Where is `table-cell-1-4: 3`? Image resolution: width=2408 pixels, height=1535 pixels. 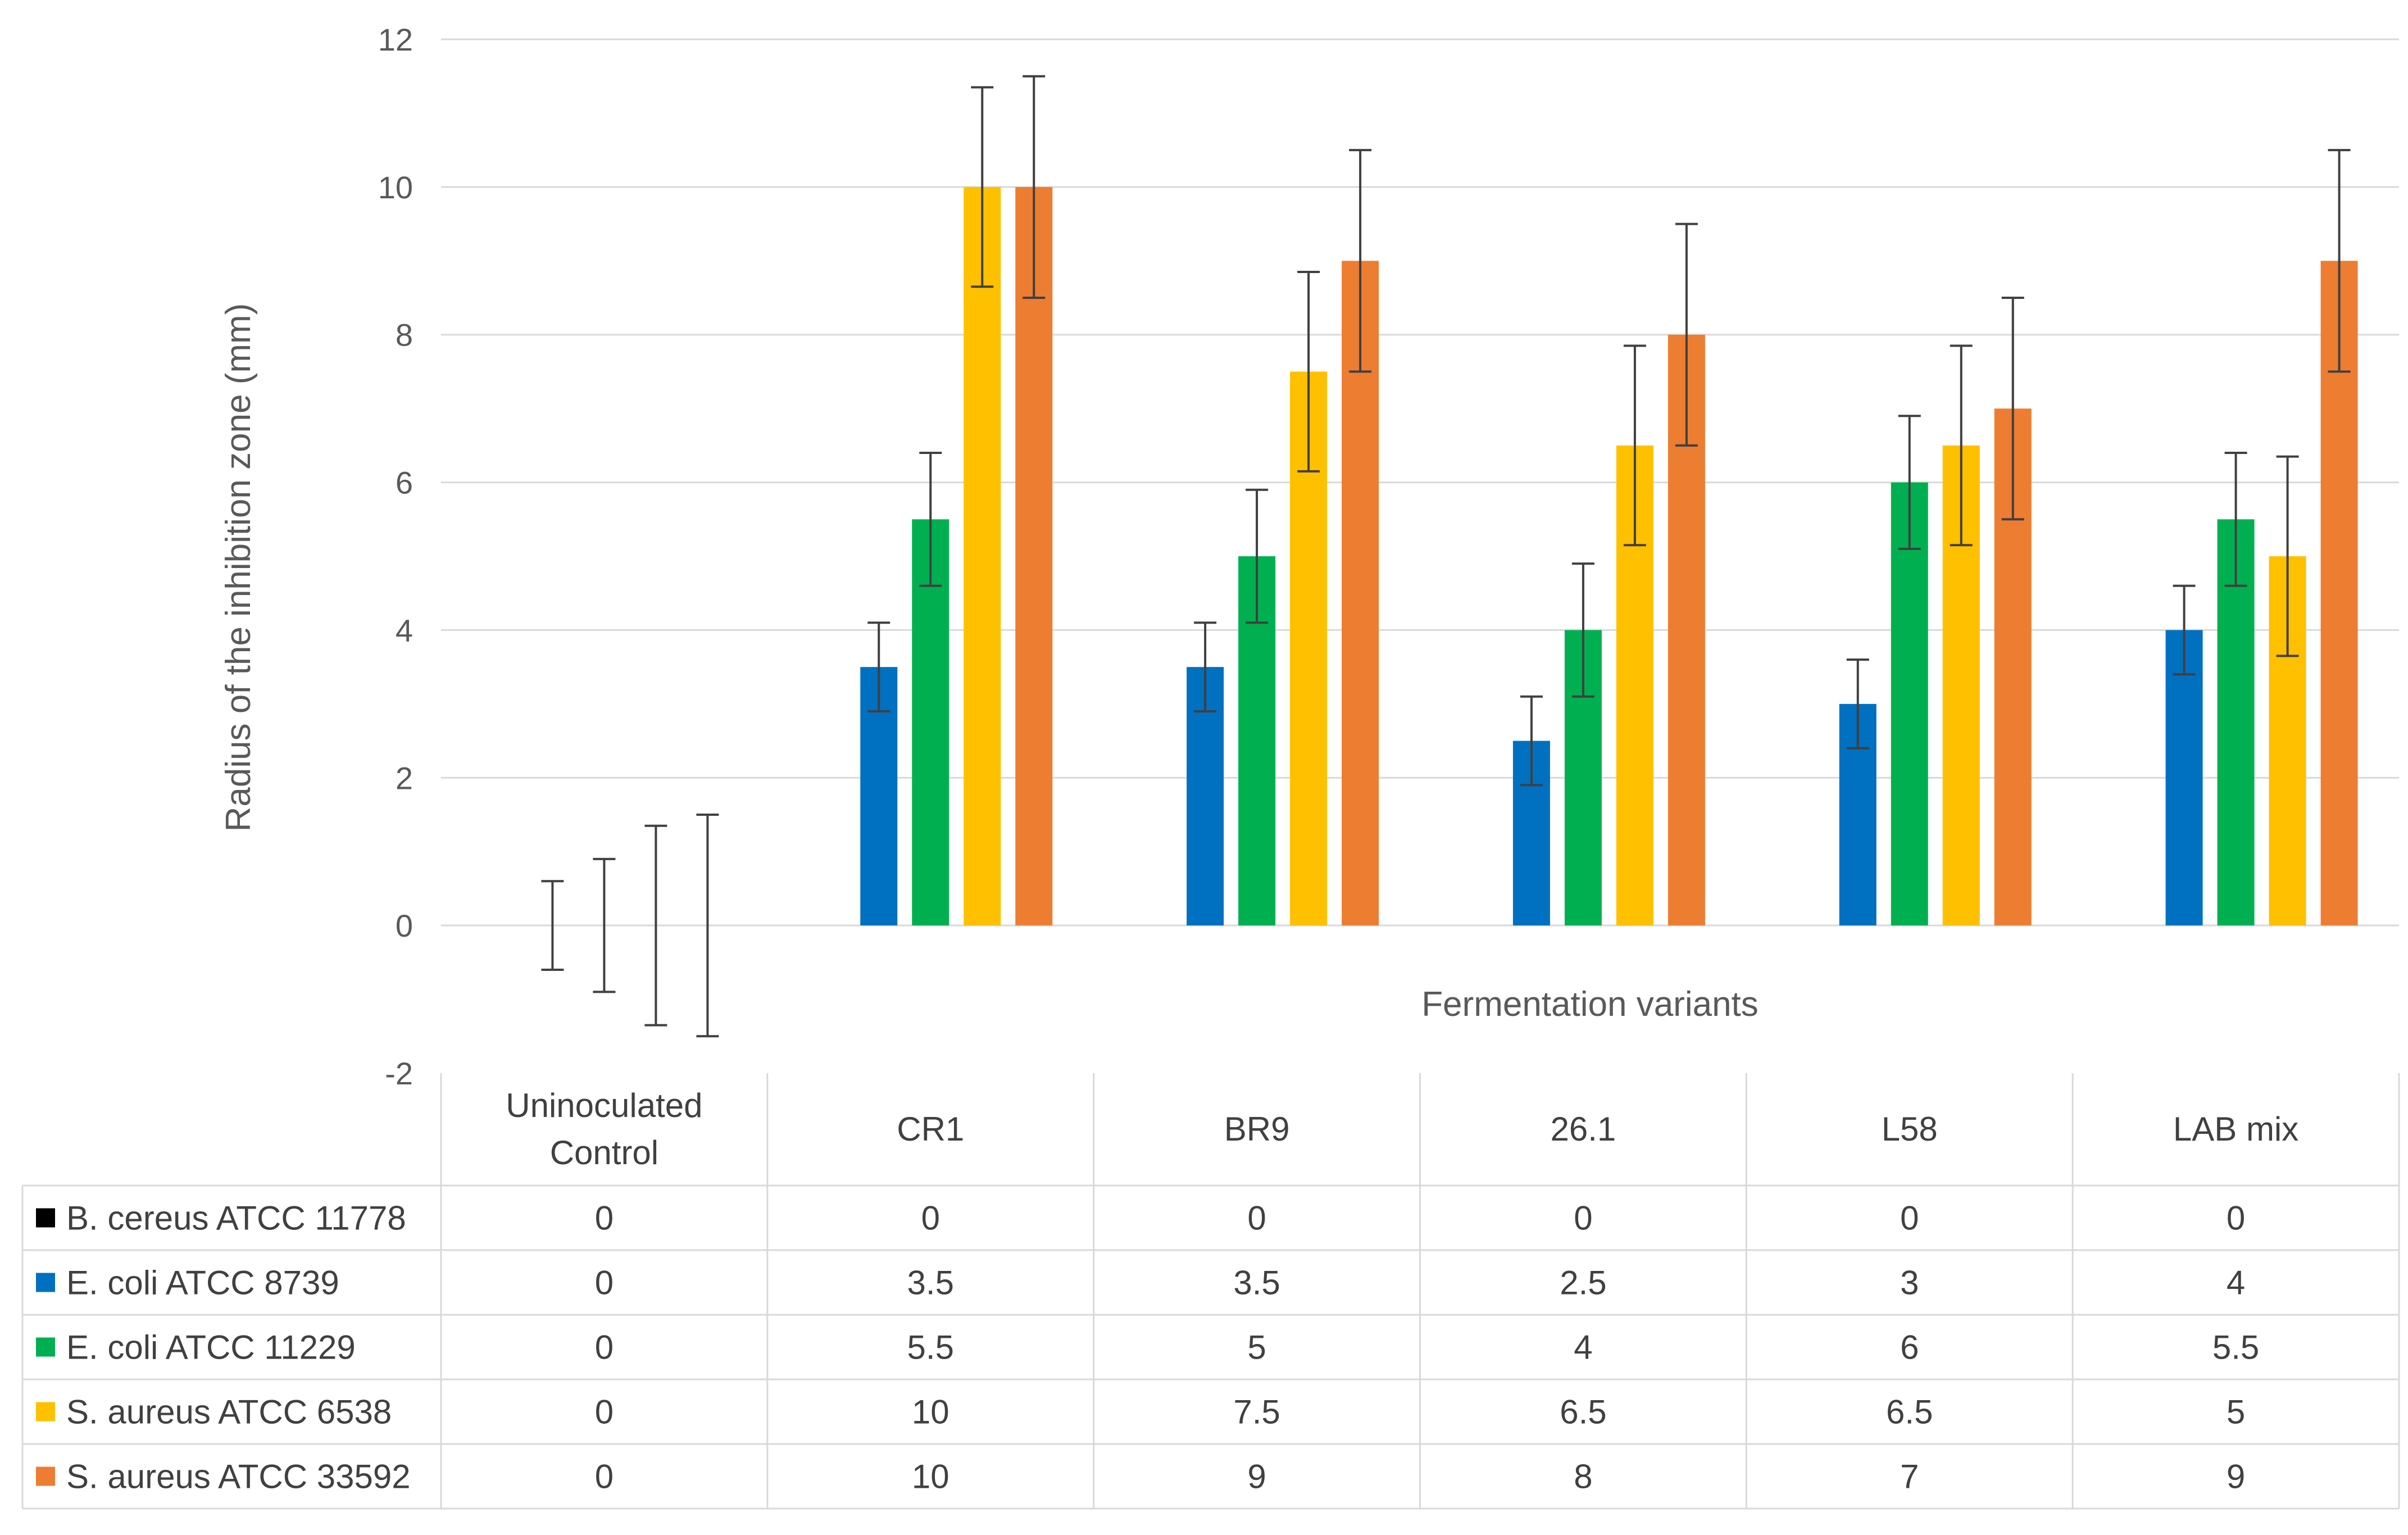
table-cell-1-4: 3 is located at coordinates (1909, 1283).